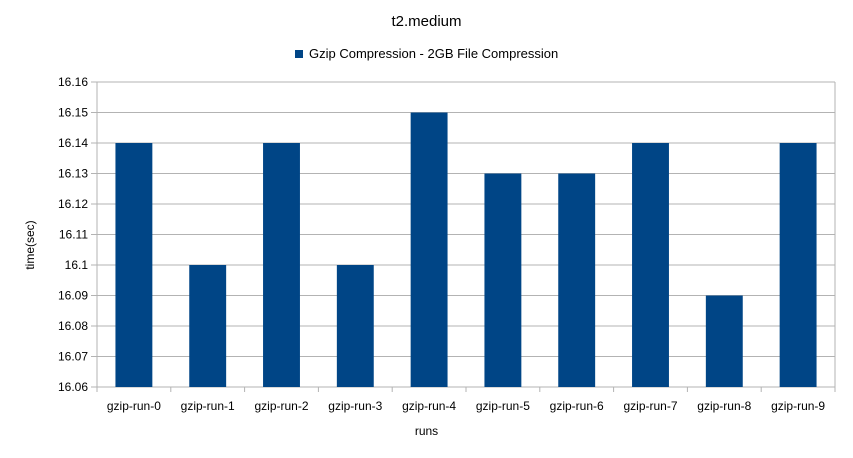  Describe the element at coordinates (73, 326) in the screenshot. I see `y-tick-label: 16.08` at that location.